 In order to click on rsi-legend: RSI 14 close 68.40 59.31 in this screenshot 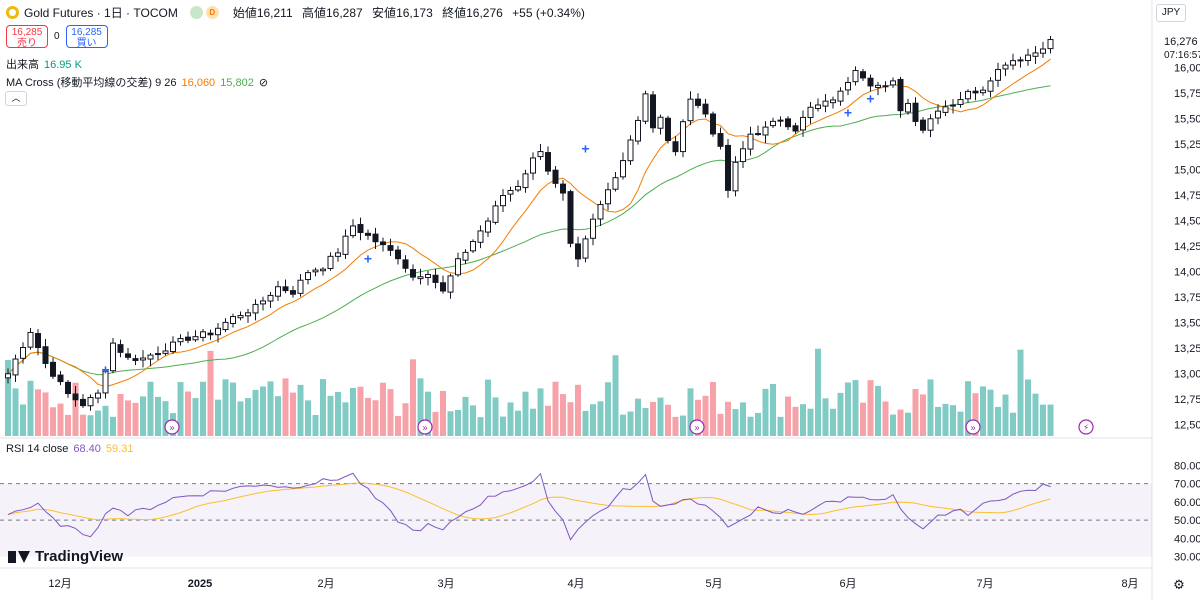, I will do `click(69, 449)`.